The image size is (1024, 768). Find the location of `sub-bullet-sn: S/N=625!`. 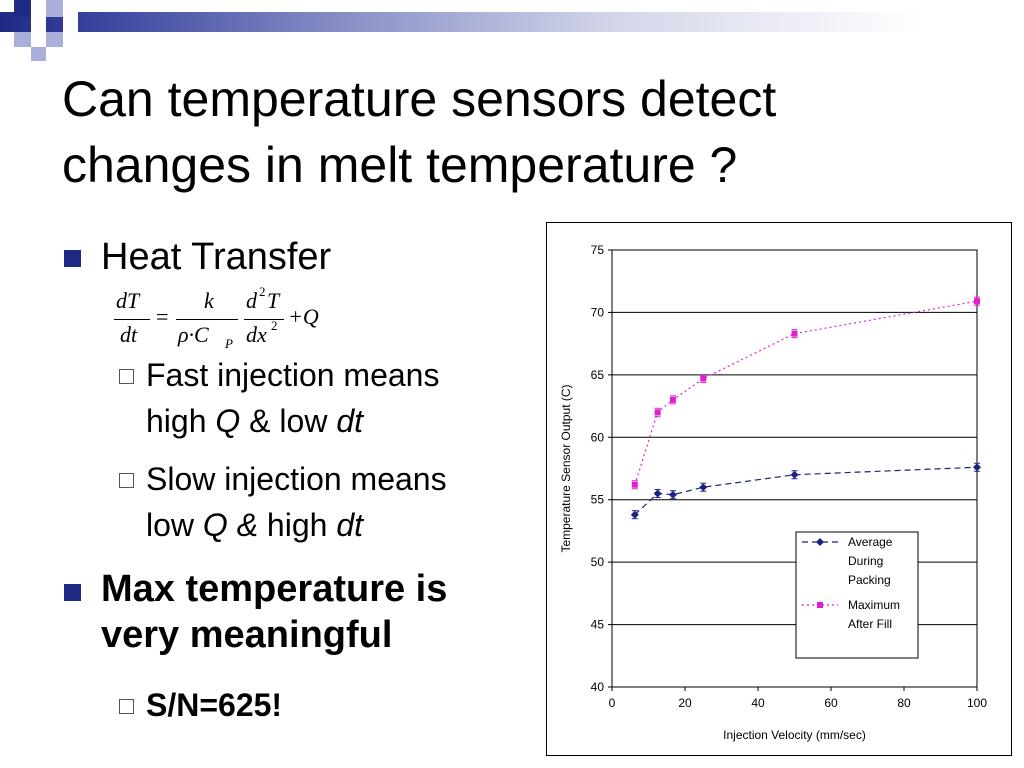

sub-bullet-sn: S/N=625! is located at coordinates (214, 705).